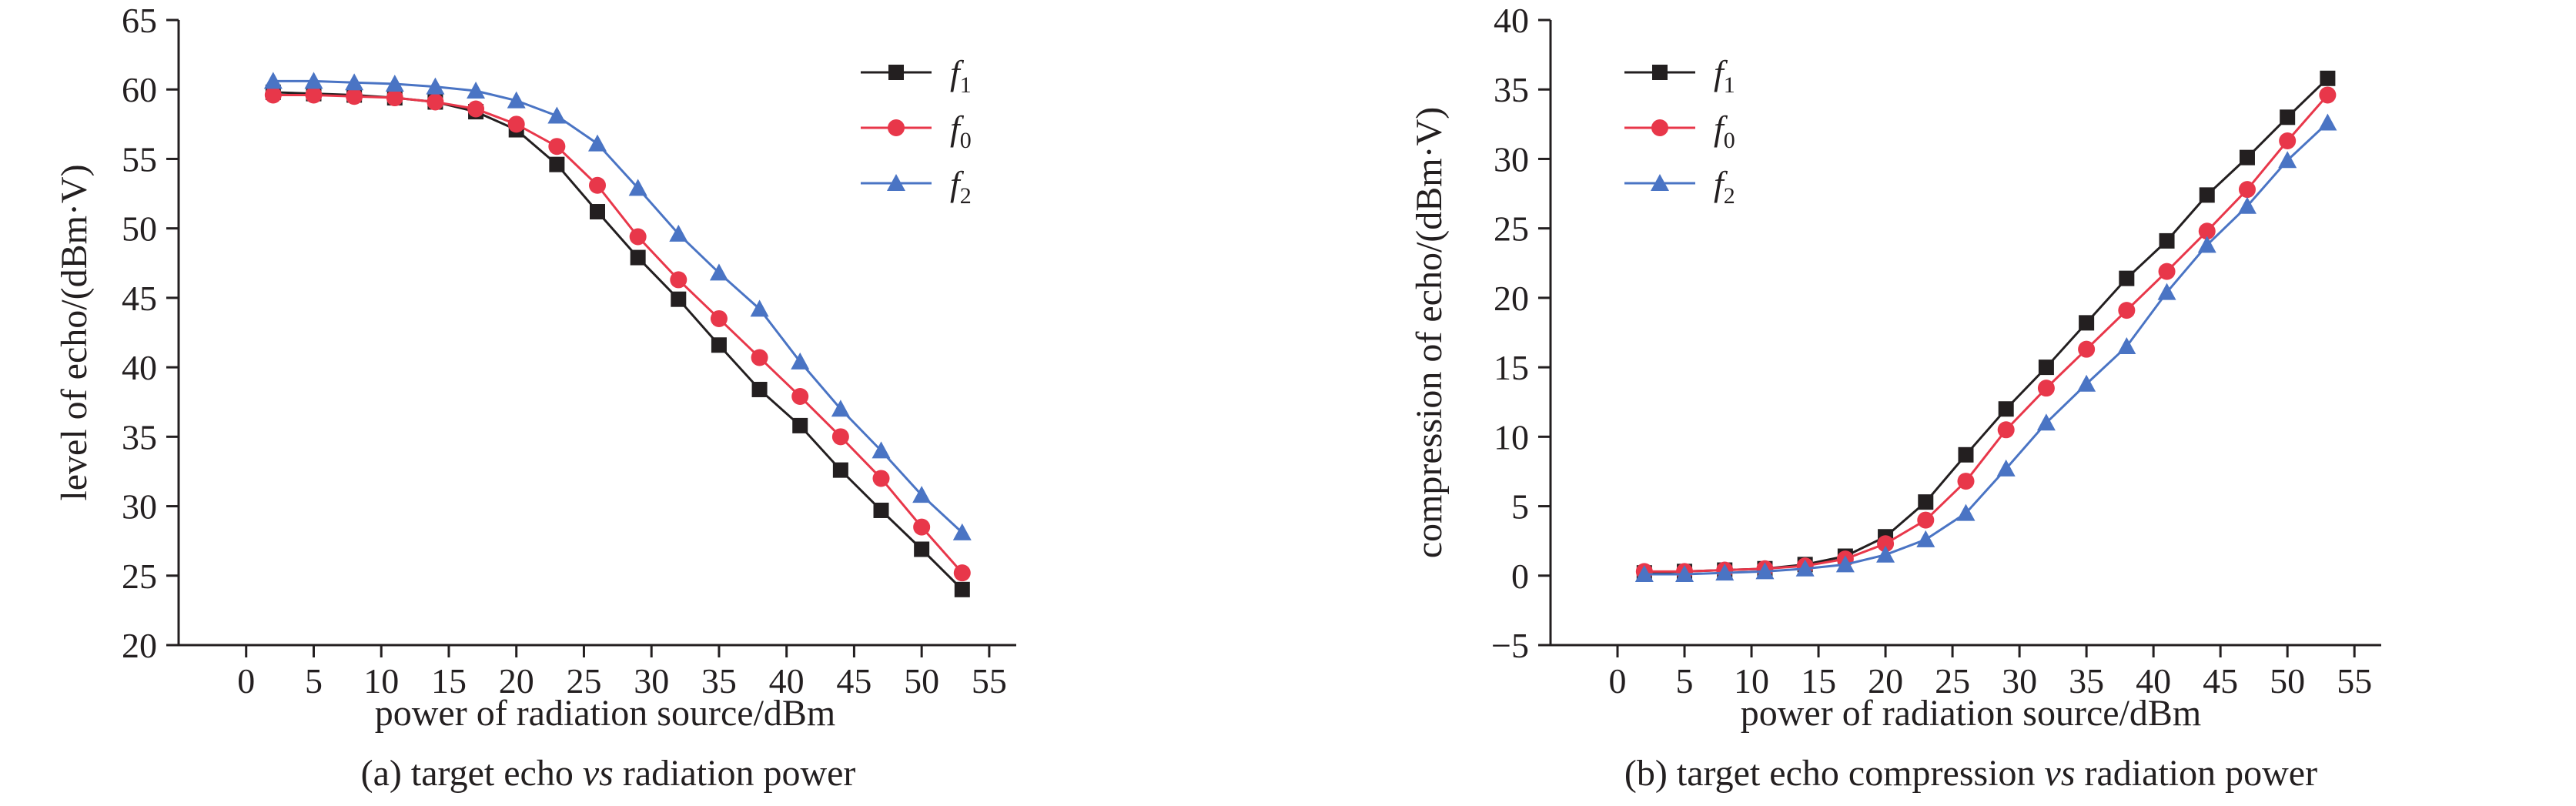 Image resolution: width=2576 pixels, height=806 pixels. Describe the element at coordinates (1730, 85) in the screenshot. I see `legend-subscript: 1` at that location.